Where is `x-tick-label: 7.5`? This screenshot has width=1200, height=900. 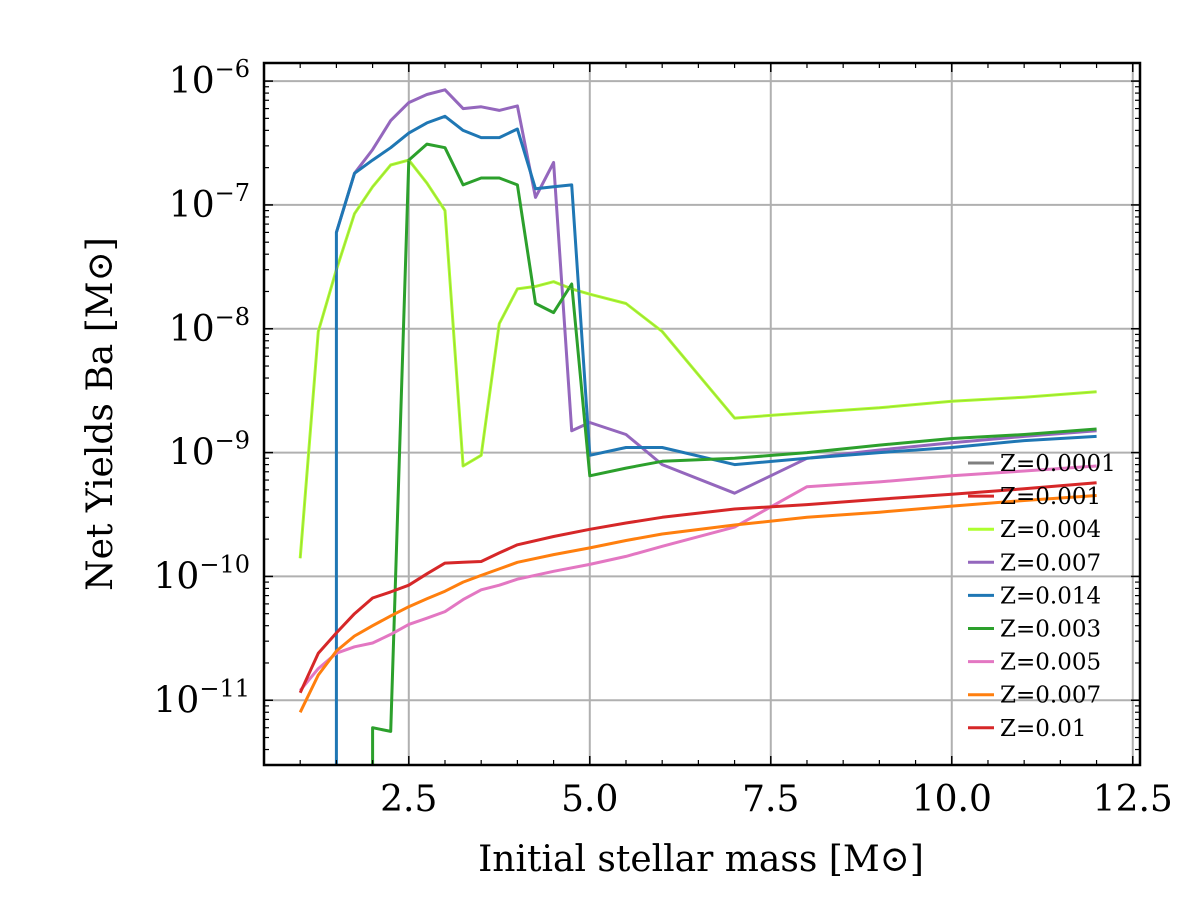
x-tick-label: 7.5 is located at coordinates (770, 799).